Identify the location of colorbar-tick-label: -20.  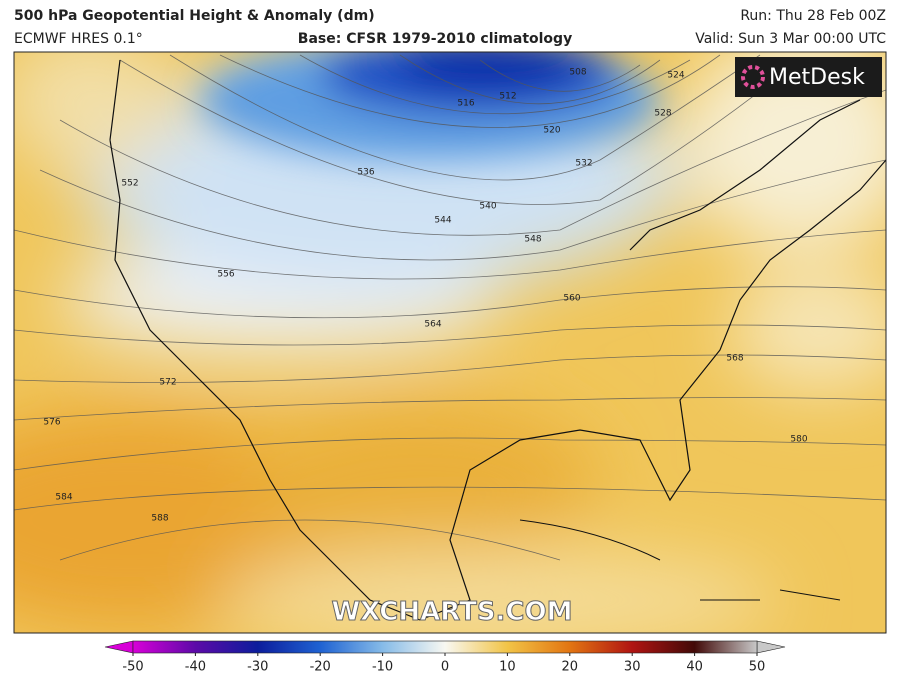
(320, 667).